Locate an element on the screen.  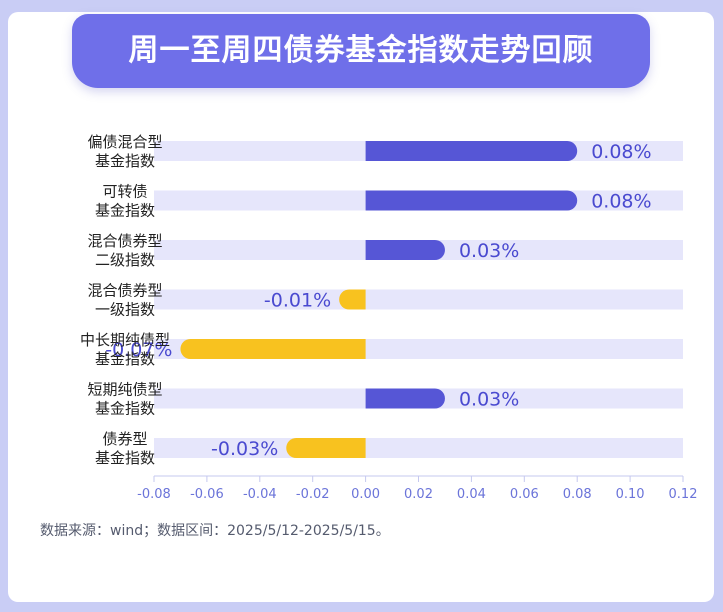
category-label: 二级指数 is located at coordinates (125, 260).